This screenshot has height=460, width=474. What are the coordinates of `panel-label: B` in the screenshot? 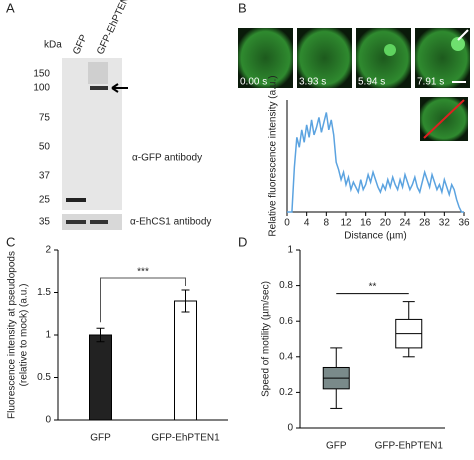 It's located at (242, 7).